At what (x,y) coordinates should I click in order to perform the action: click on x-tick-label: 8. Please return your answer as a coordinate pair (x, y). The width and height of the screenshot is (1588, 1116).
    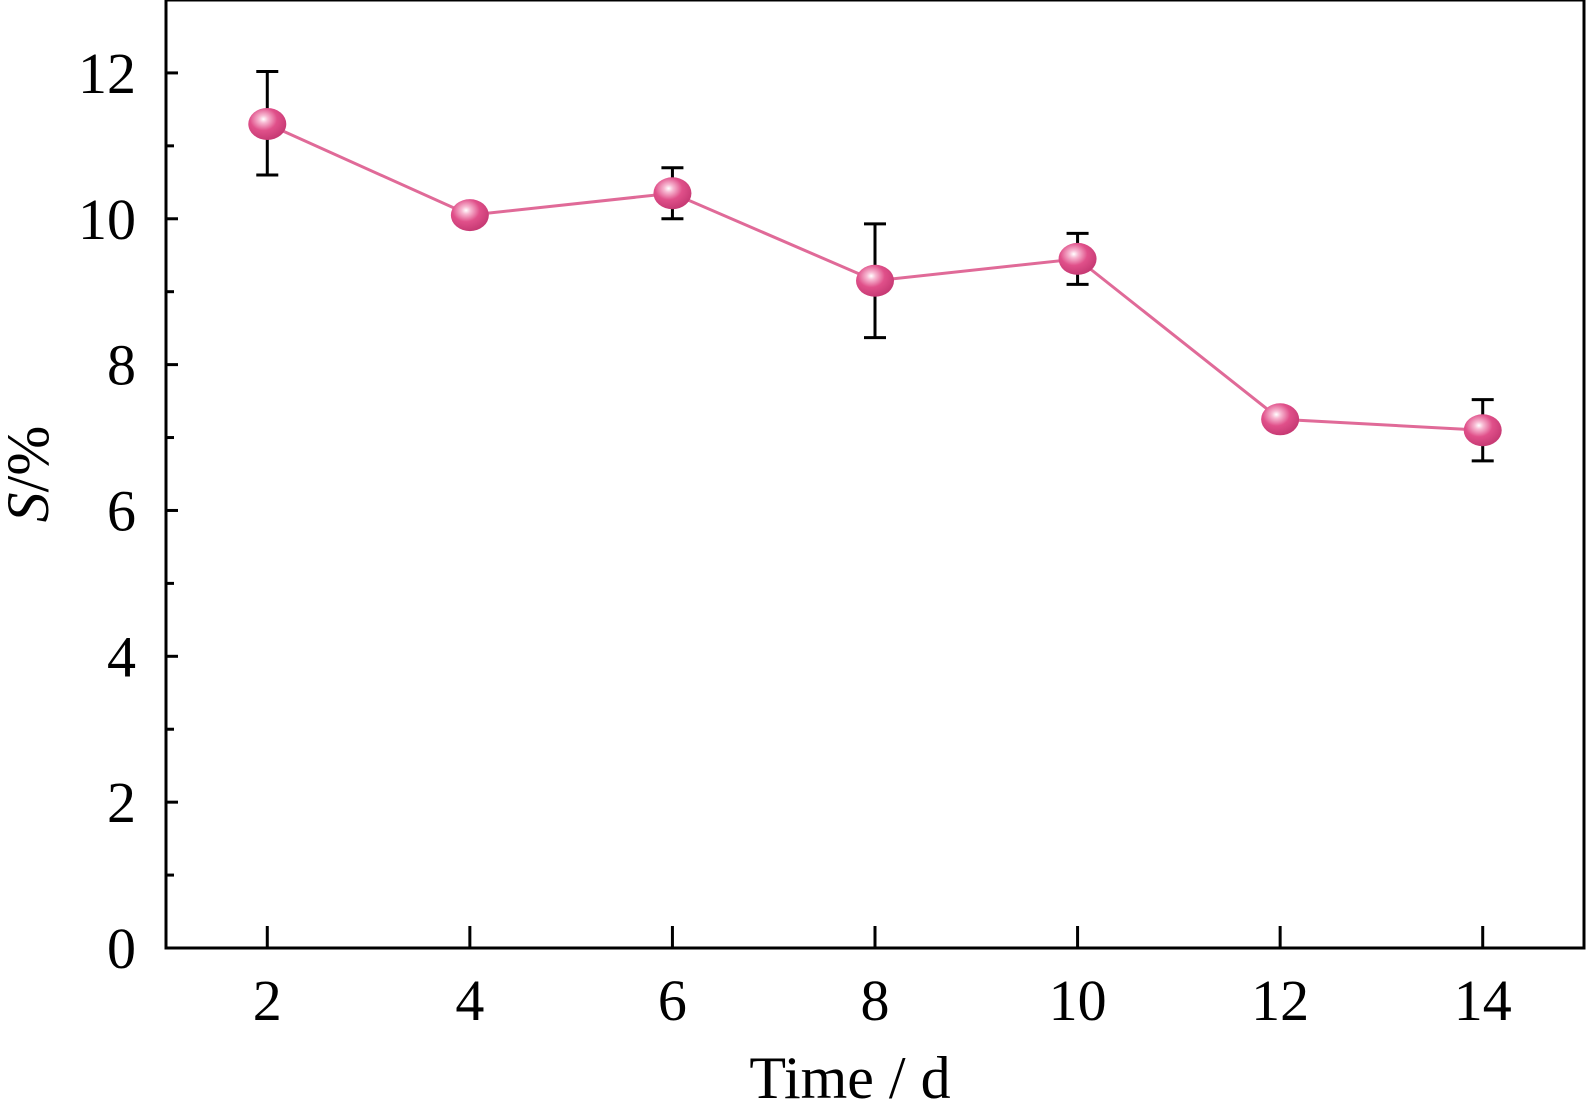
    Looking at the image, I should click on (875, 1000).